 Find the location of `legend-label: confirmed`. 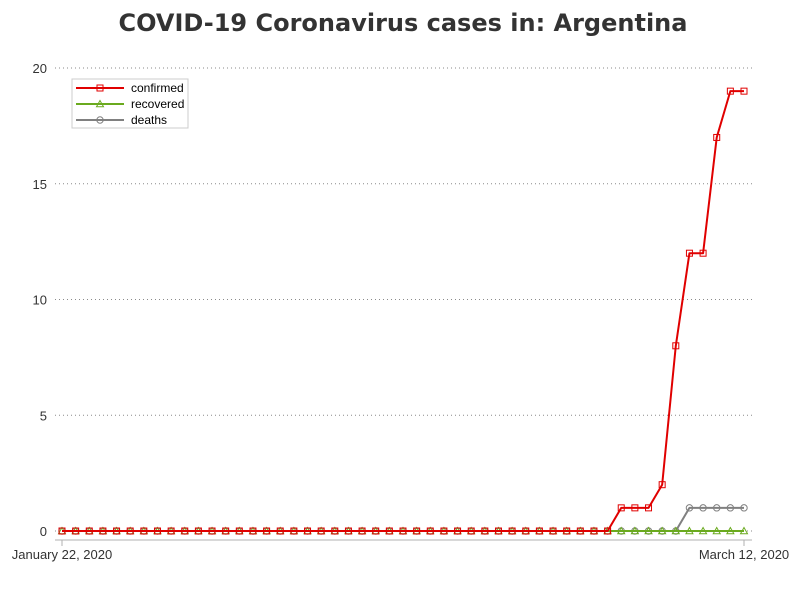

legend-label: confirmed is located at coordinates (157, 88).